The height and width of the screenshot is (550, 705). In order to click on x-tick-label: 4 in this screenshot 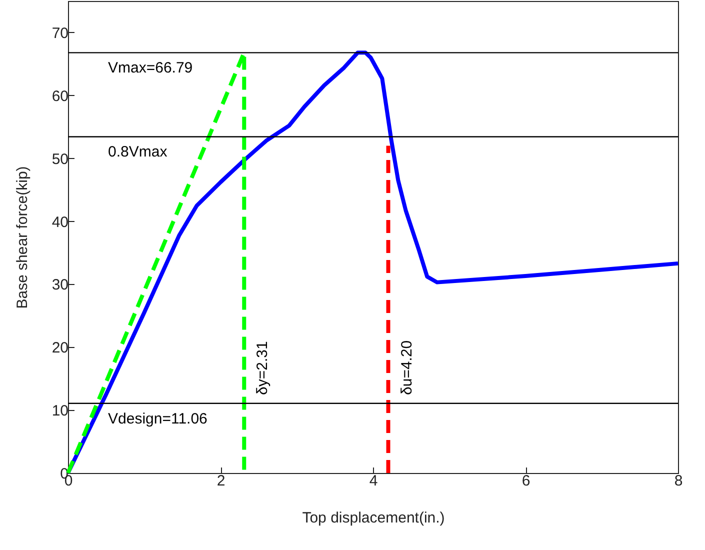, I will do `click(373, 481)`.